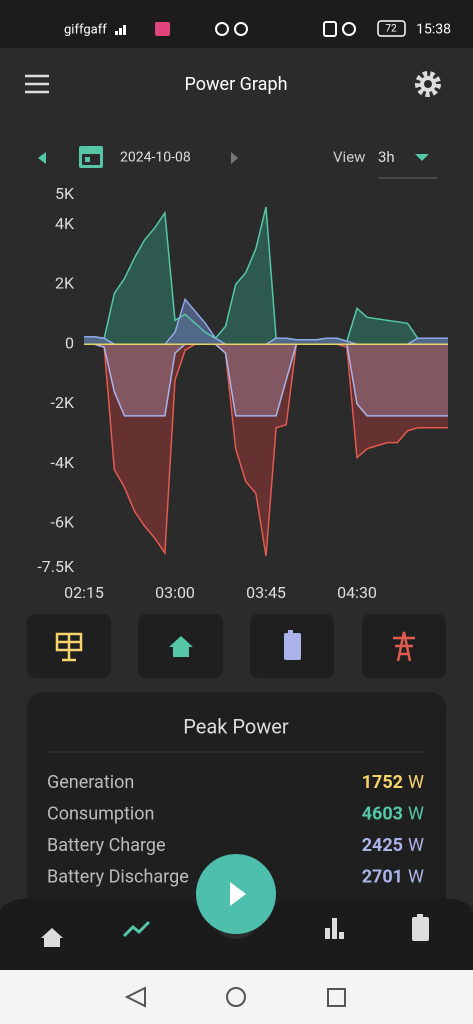 This screenshot has width=473, height=1024. What do you see at coordinates (69, 342) in the screenshot?
I see `y-tick-label: 0` at bounding box center [69, 342].